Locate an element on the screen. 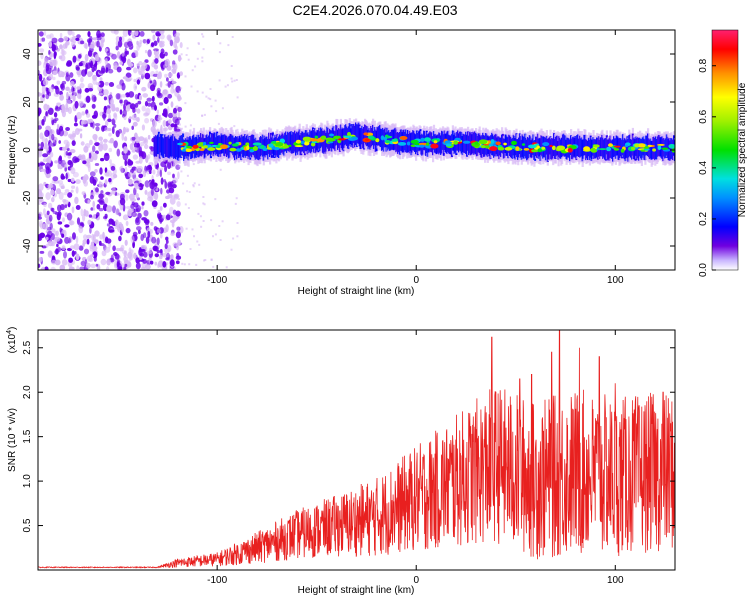 This screenshot has height=600, width=750. chart-title: C2E4.2026.070.04.49.E03 is located at coordinates (374, 10).